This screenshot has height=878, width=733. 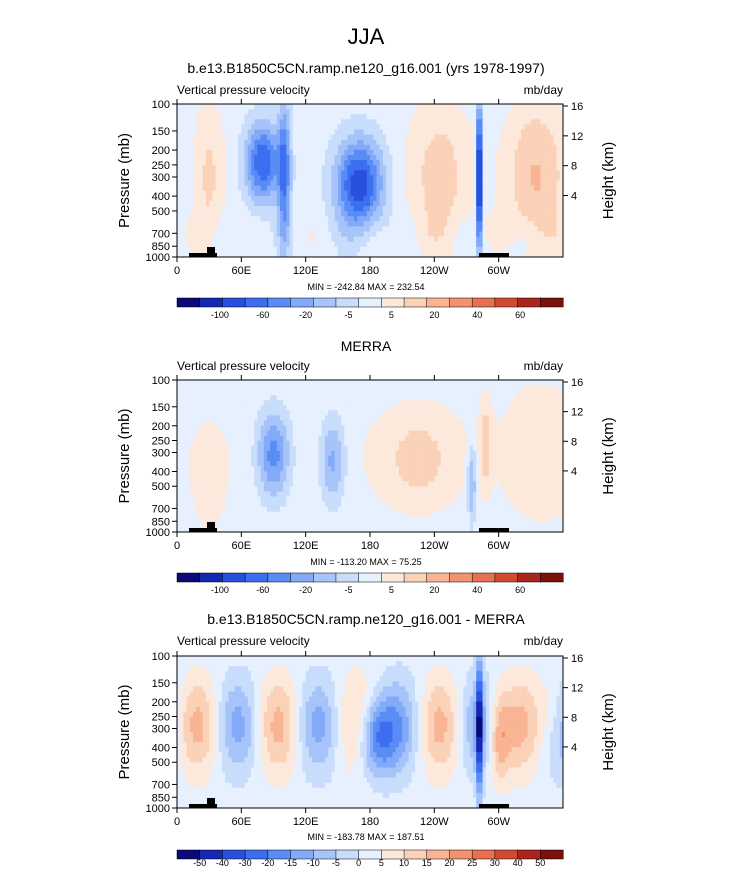 I want to click on colorbar-swatch, so click(x=279, y=302).